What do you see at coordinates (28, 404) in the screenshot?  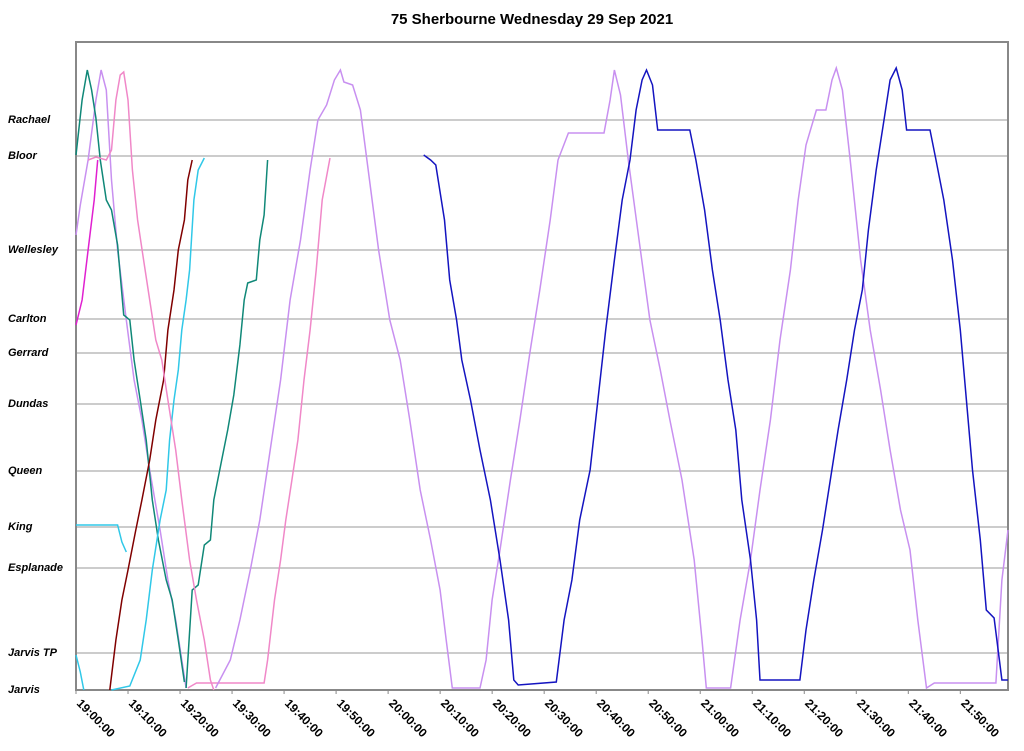 I see `y-tick-label: Dundas` at bounding box center [28, 404].